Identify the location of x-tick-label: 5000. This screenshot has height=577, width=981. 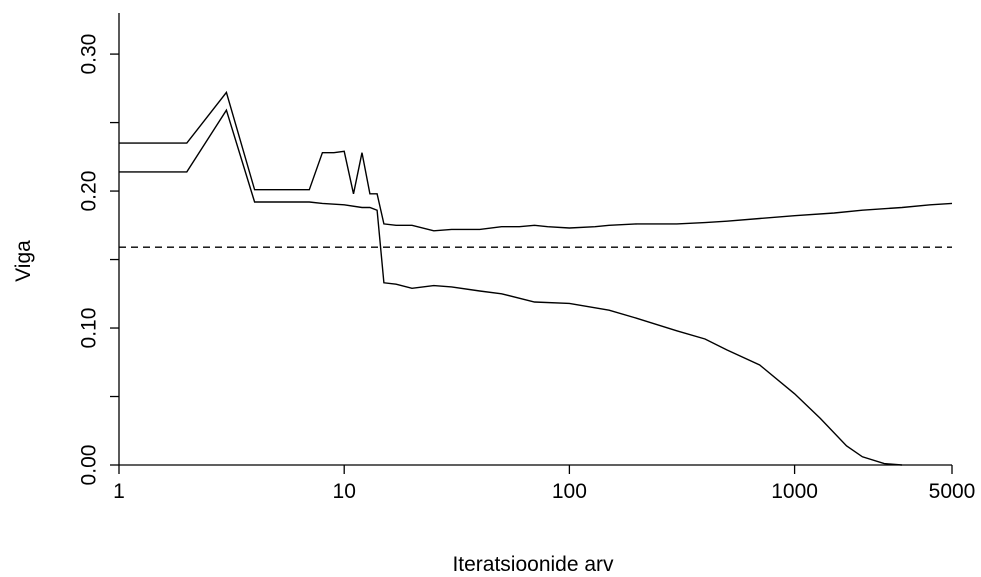
(952, 491).